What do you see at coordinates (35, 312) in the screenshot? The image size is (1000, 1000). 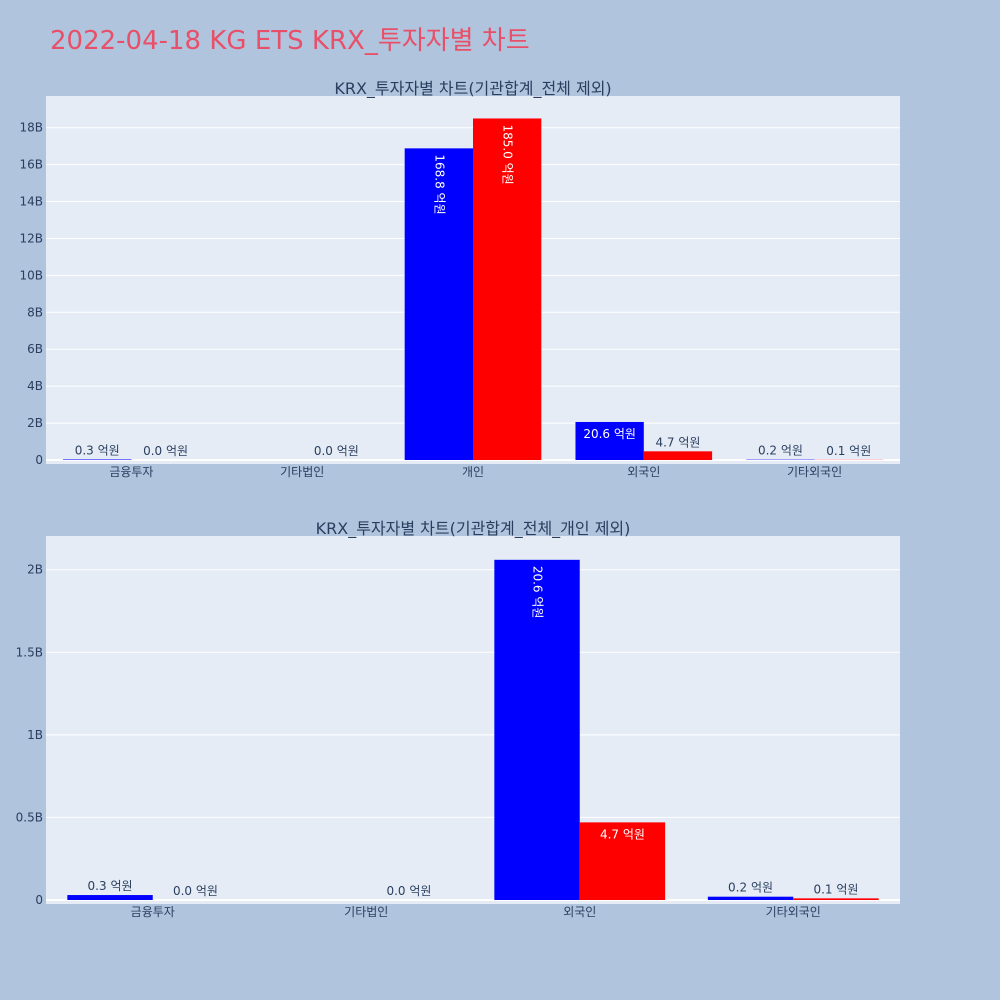 I see `y-tick-label: 8B` at bounding box center [35, 312].